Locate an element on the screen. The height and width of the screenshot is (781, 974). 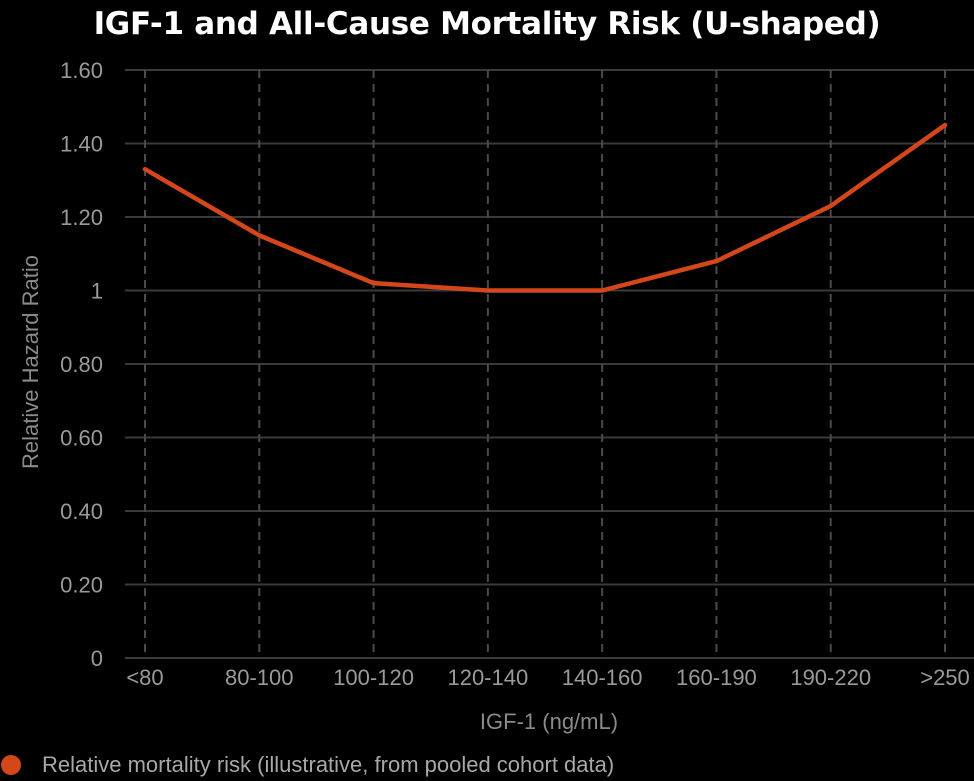
y-tick-label: 0.20 is located at coordinates (81, 585).